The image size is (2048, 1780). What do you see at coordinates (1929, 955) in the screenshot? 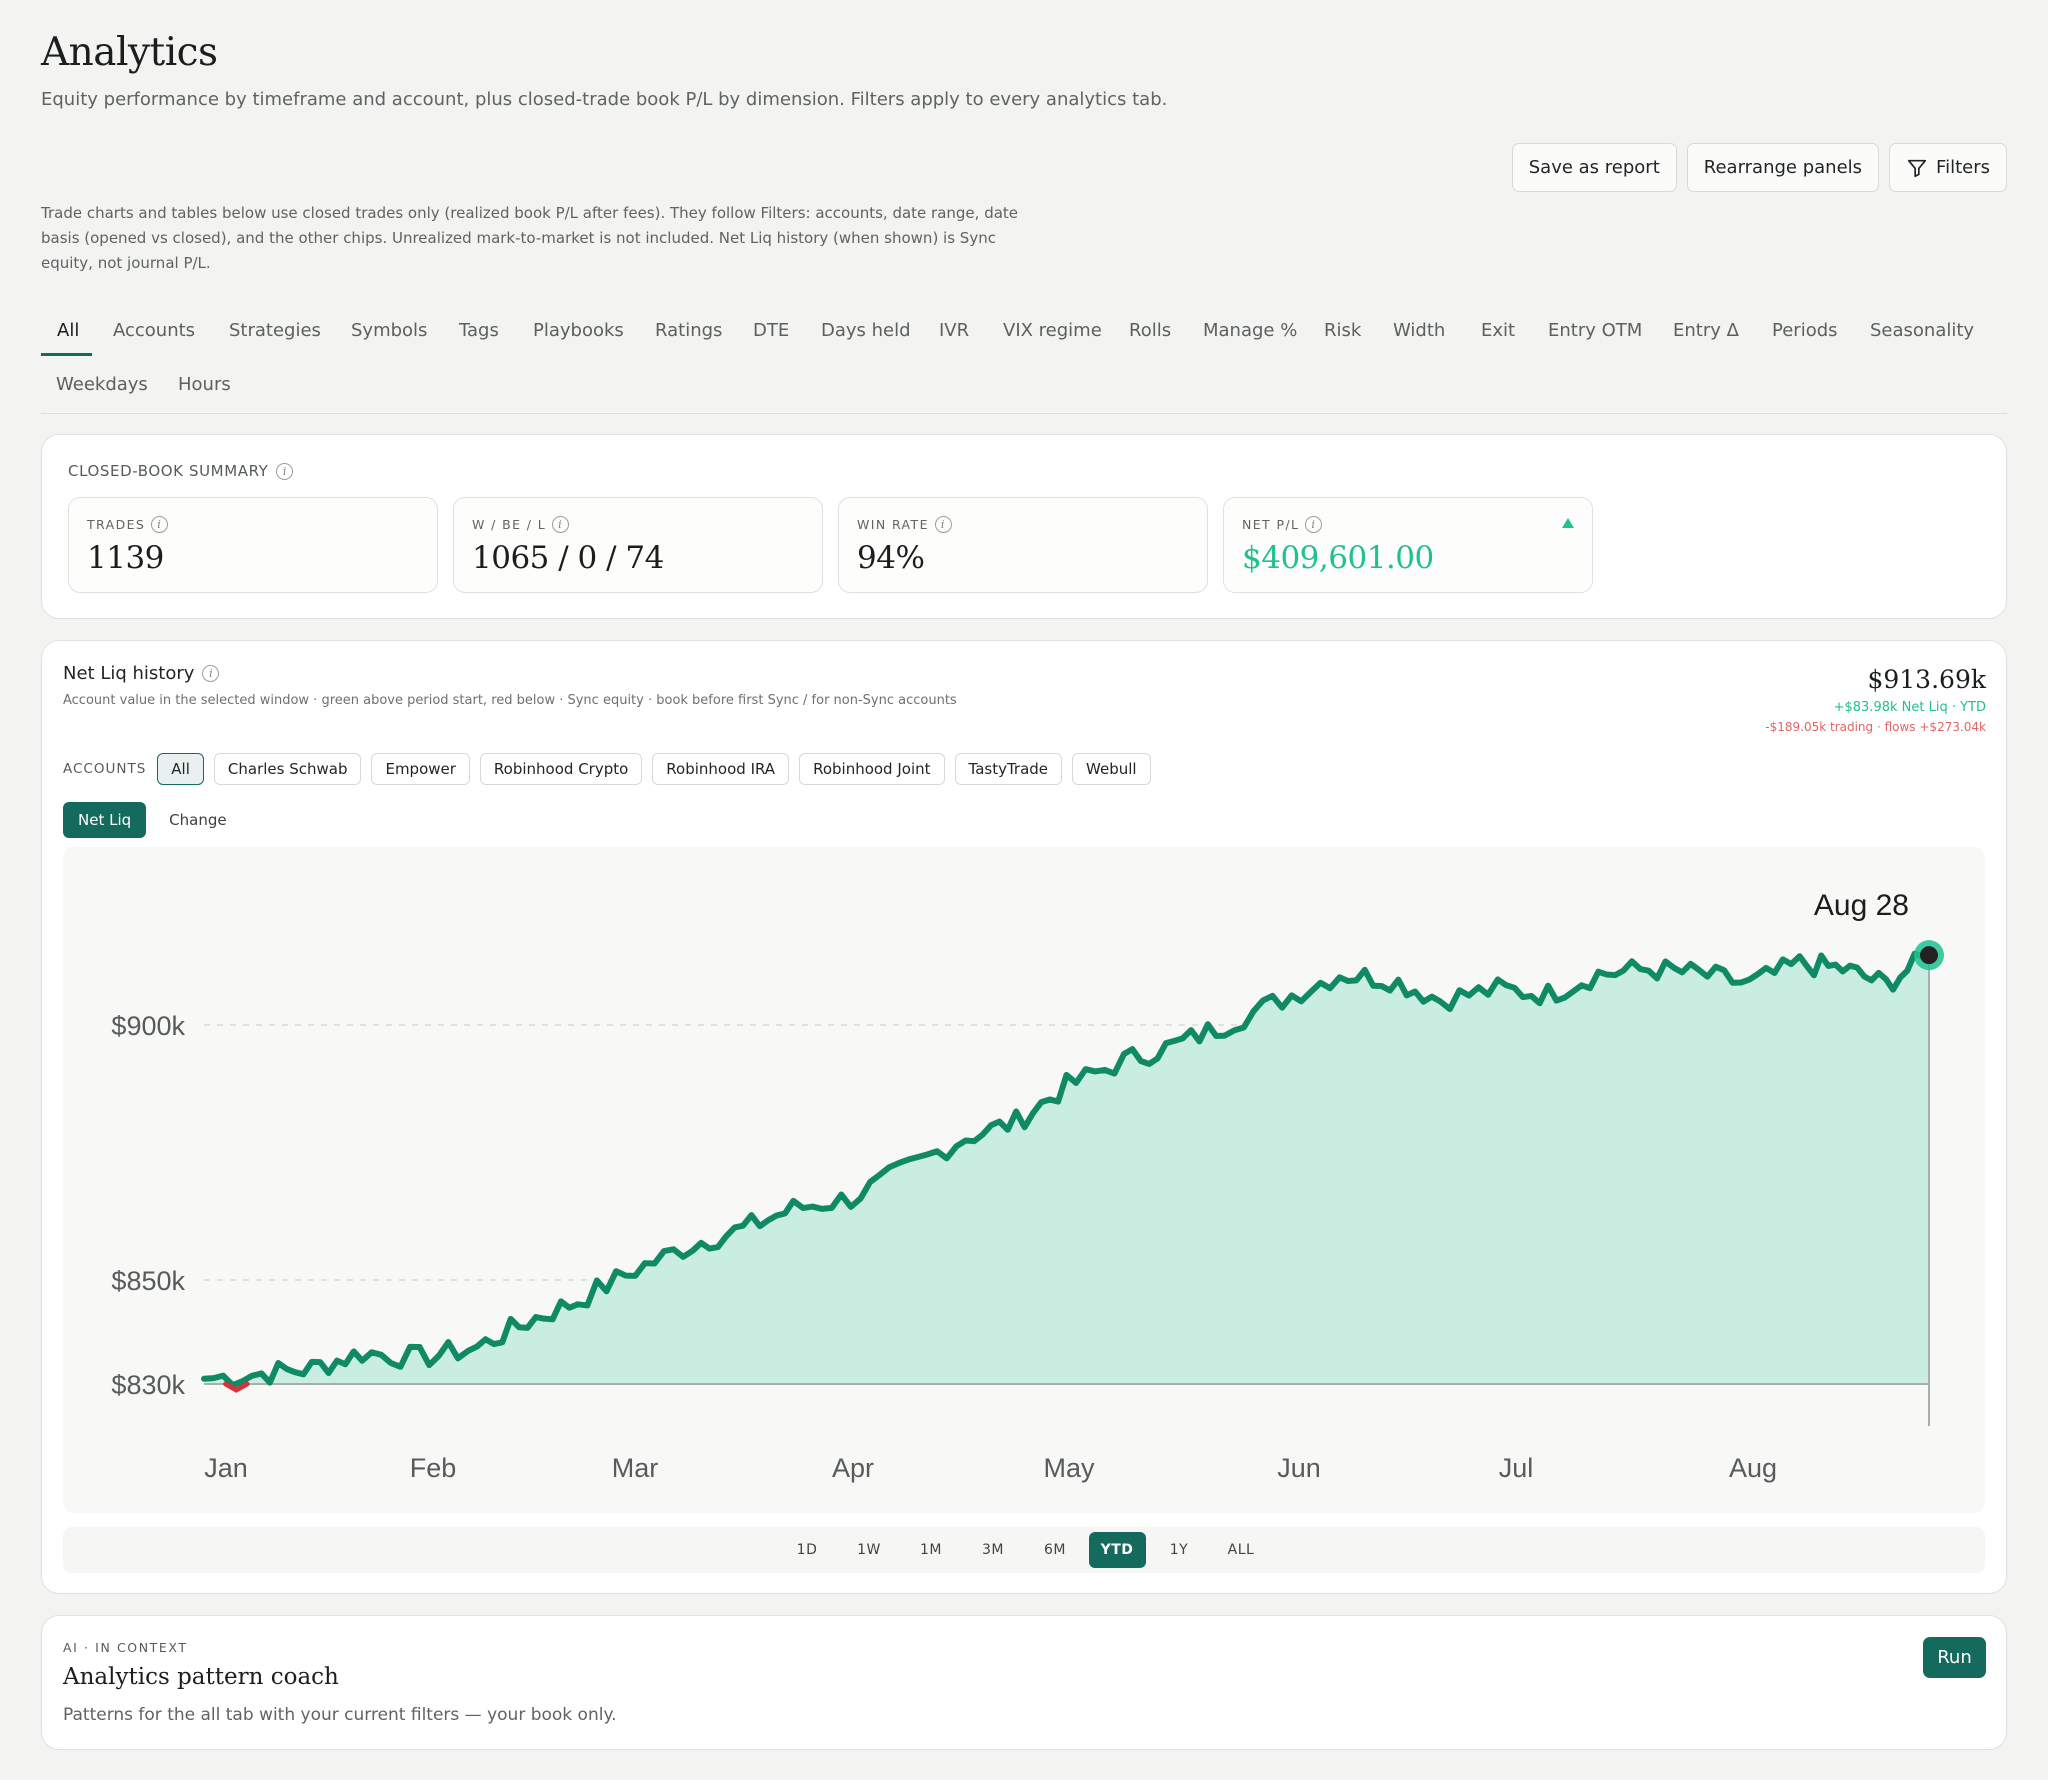
I see `hover-marker-dot` at bounding box center [1929, 955].